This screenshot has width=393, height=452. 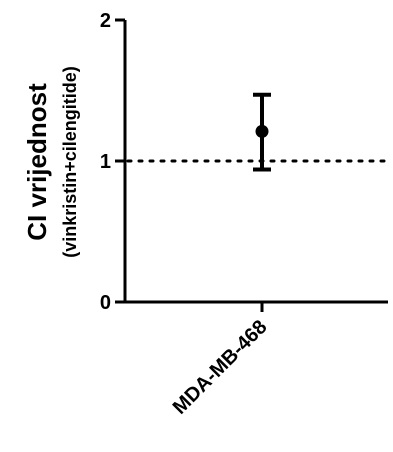 What do you see at coordinates (105, 303) in the screenshot?
I see `y-tick-label: 0` at bounding box center [105, 303].